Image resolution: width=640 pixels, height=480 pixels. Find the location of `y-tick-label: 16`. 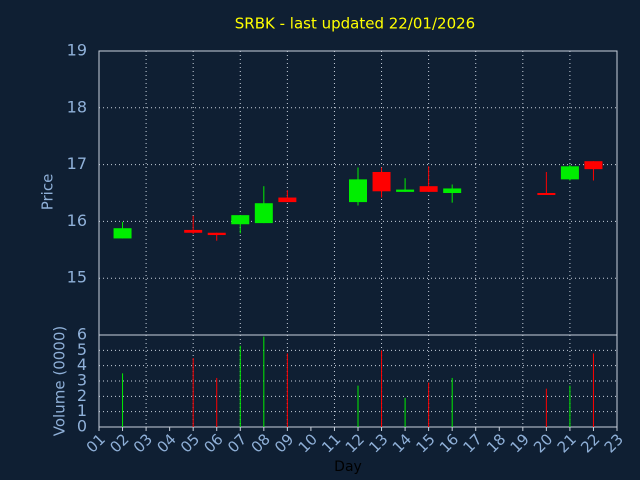

y-tick-label: 16 is located at coordinates (77, 220).